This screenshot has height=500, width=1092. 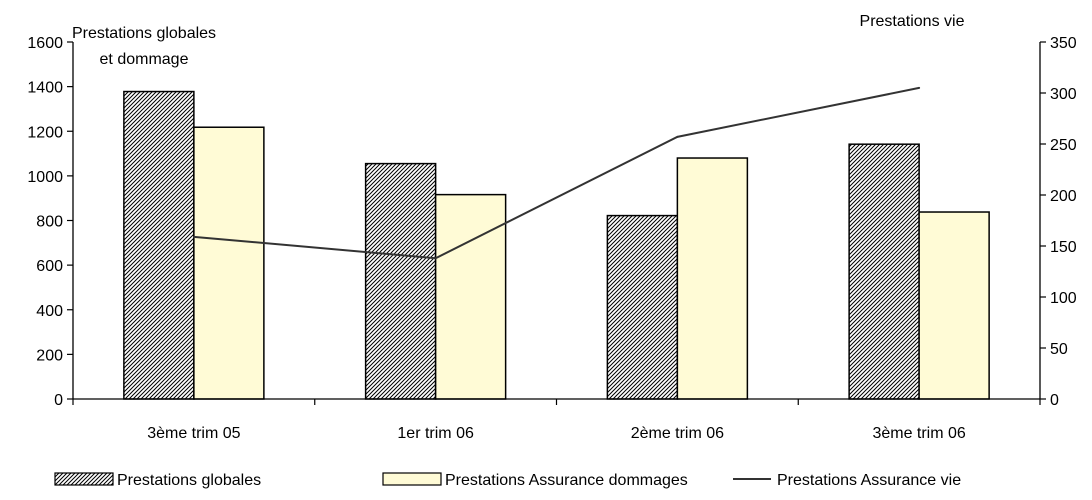 I want to click on x-tick-label-0: 3ème trim 05, so click(x=193, y=433).